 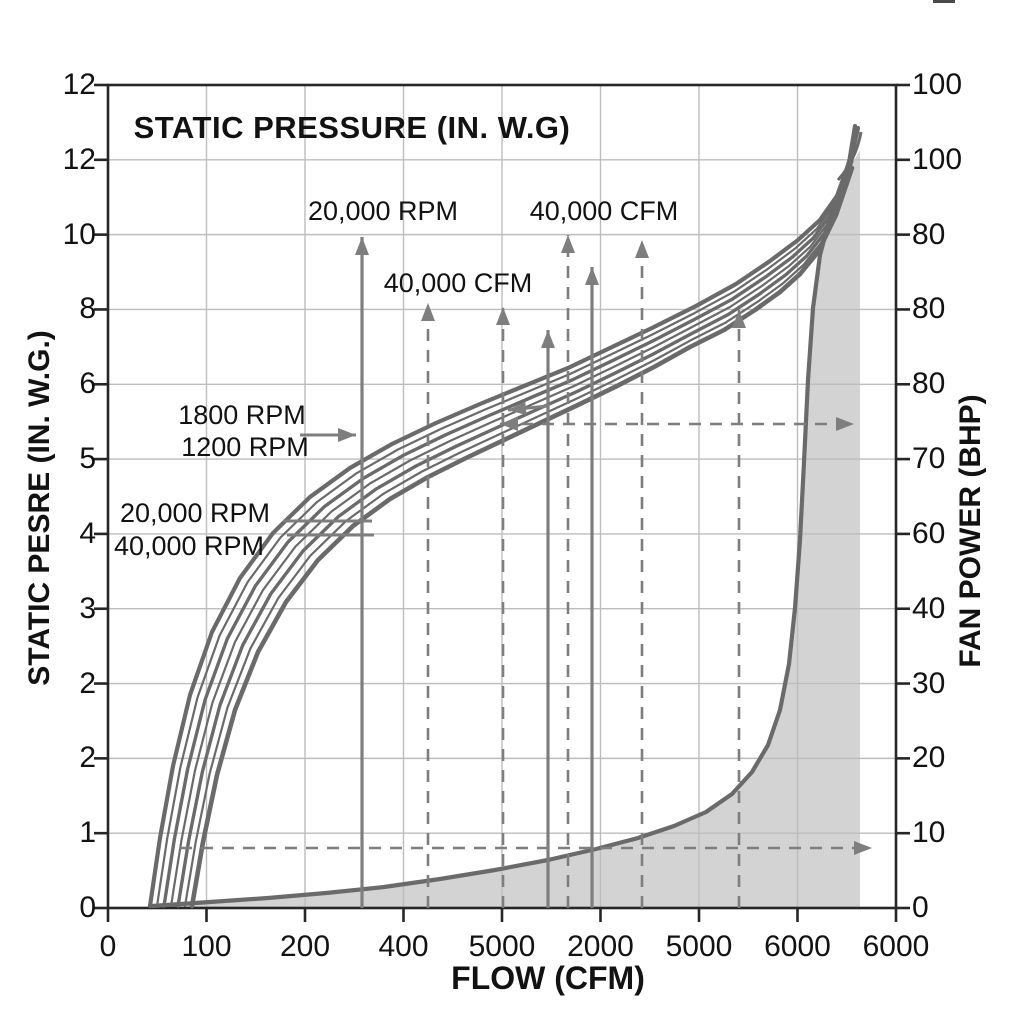 I want to click on right-tick-label: 10, so click(x=929, y=833).